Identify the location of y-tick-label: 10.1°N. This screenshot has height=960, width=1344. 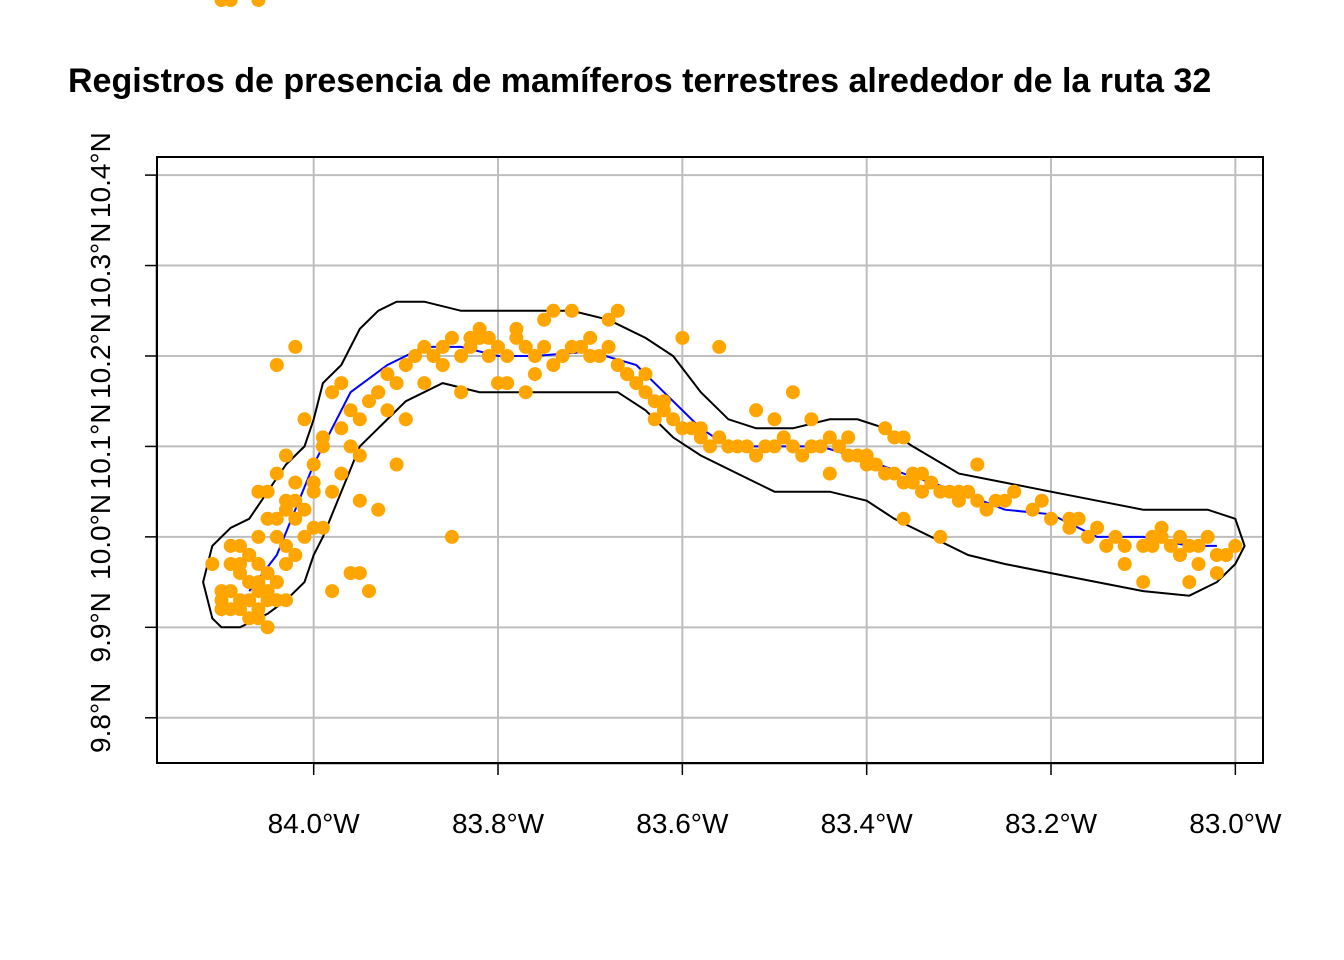
(100, 446).